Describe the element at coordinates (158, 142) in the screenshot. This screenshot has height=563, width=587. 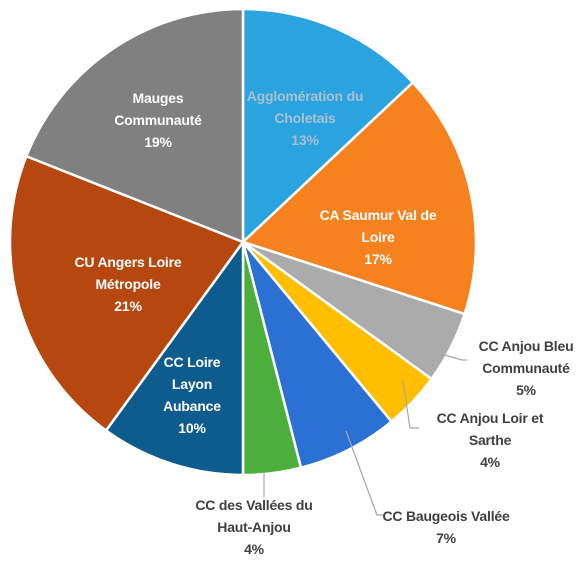
I see `value-label: 19%` at that location.